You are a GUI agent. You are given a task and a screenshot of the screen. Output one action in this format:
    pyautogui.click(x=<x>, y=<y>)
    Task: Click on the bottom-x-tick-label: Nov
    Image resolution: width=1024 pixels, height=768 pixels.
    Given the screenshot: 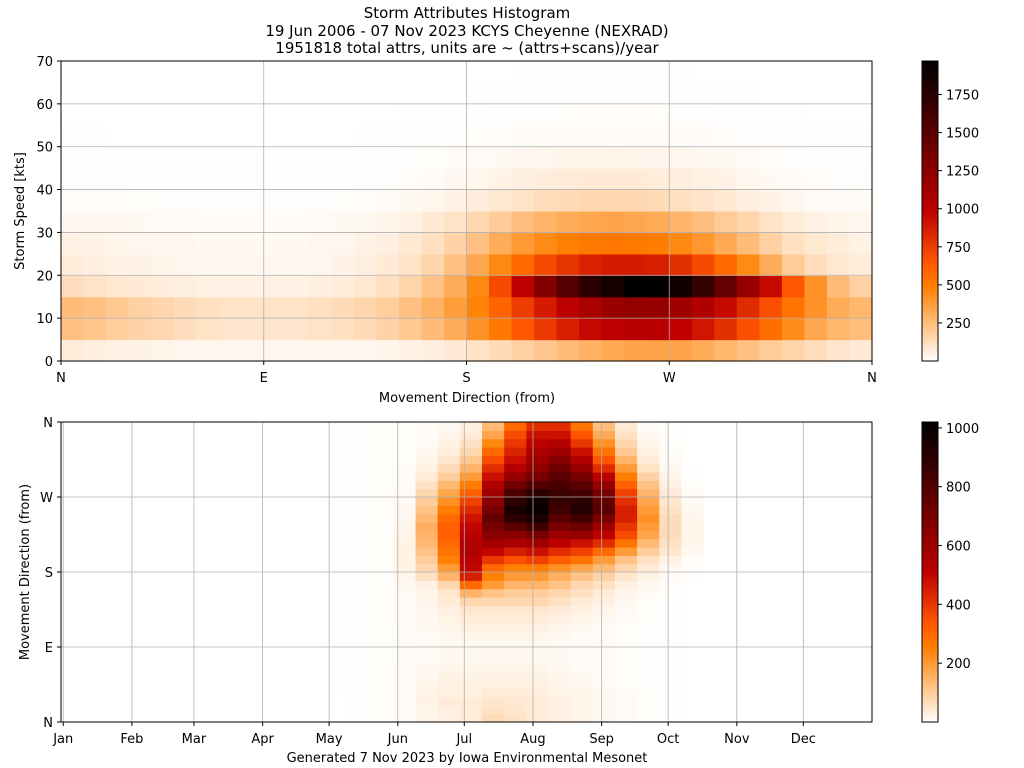 What is the action you would take?
    pyautogui.click(x=737, y=739)
    